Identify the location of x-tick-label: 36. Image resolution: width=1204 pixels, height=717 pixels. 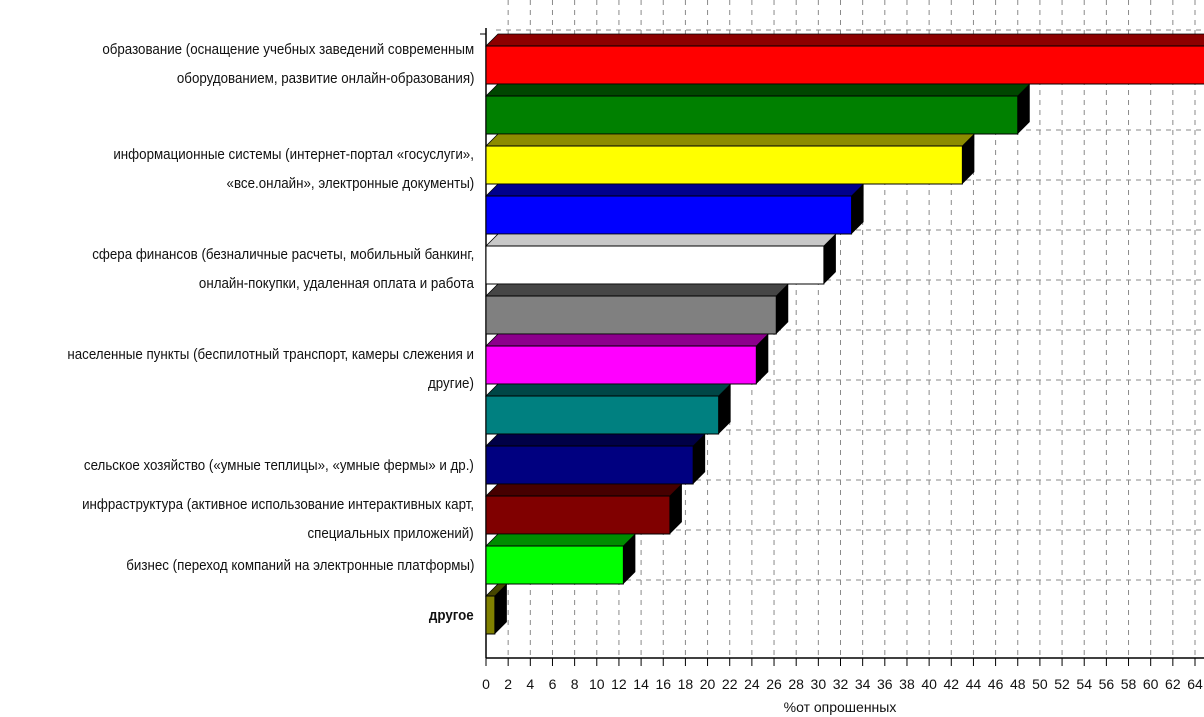
(885, 684).